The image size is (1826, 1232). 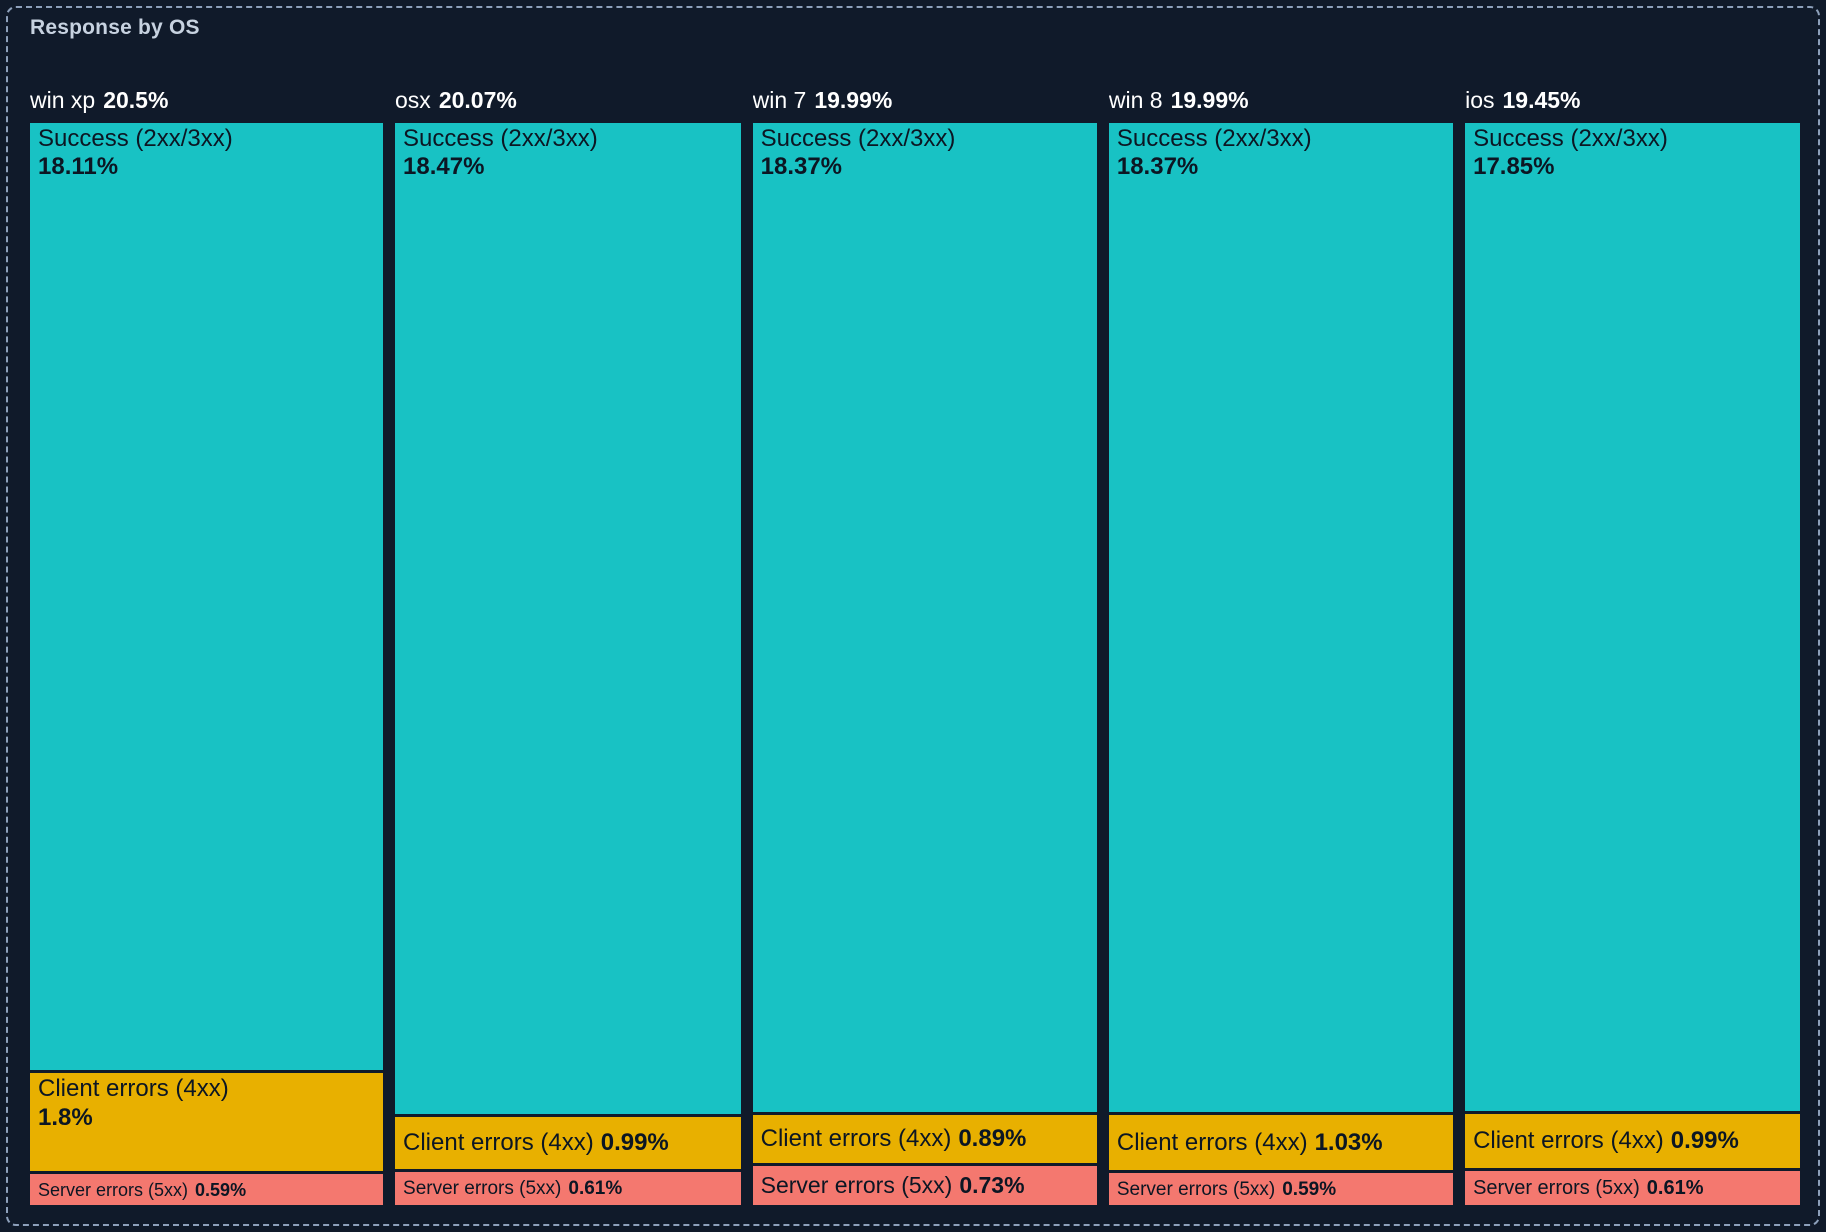 What do you see at coordinates (925, 94) in the screenshot?
I see `column-header-win-7: win 7 19.99%` at bounding box center [925, 94].